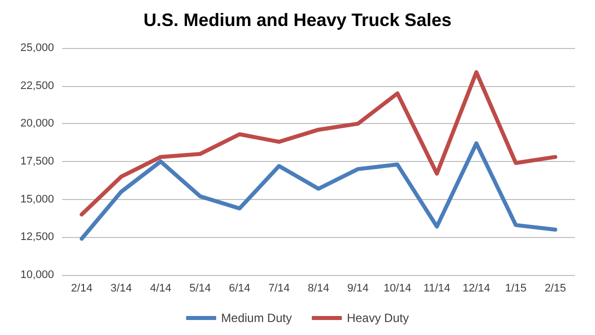  Describe the element at coordinates (37, 199) in the screenshot. I see `y-tick-label: 15,000` at that location.